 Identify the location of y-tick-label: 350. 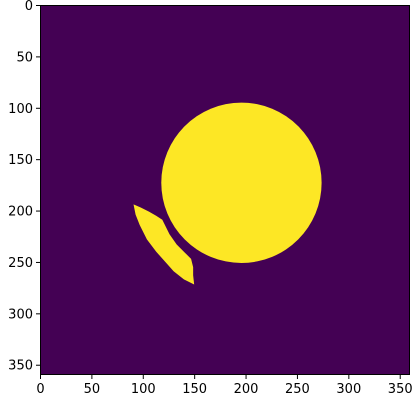
(20, 366).